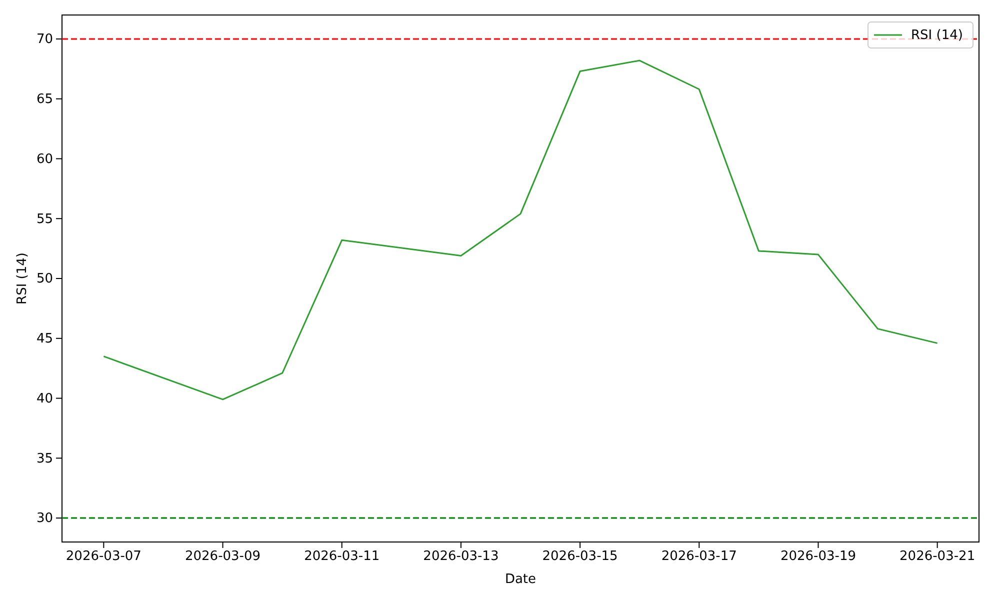 Image resolution: width=1000 pixels, height=600 pixels. Describe the element at coordinates (818, 556) in the screenshot. I see `x-tick-label: 2026-03-19` at that location.